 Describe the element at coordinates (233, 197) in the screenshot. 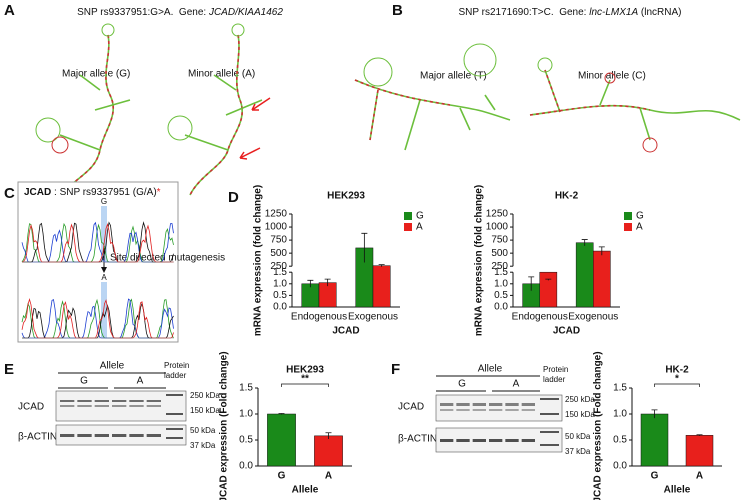

I see `panel-letter: D` at that location.